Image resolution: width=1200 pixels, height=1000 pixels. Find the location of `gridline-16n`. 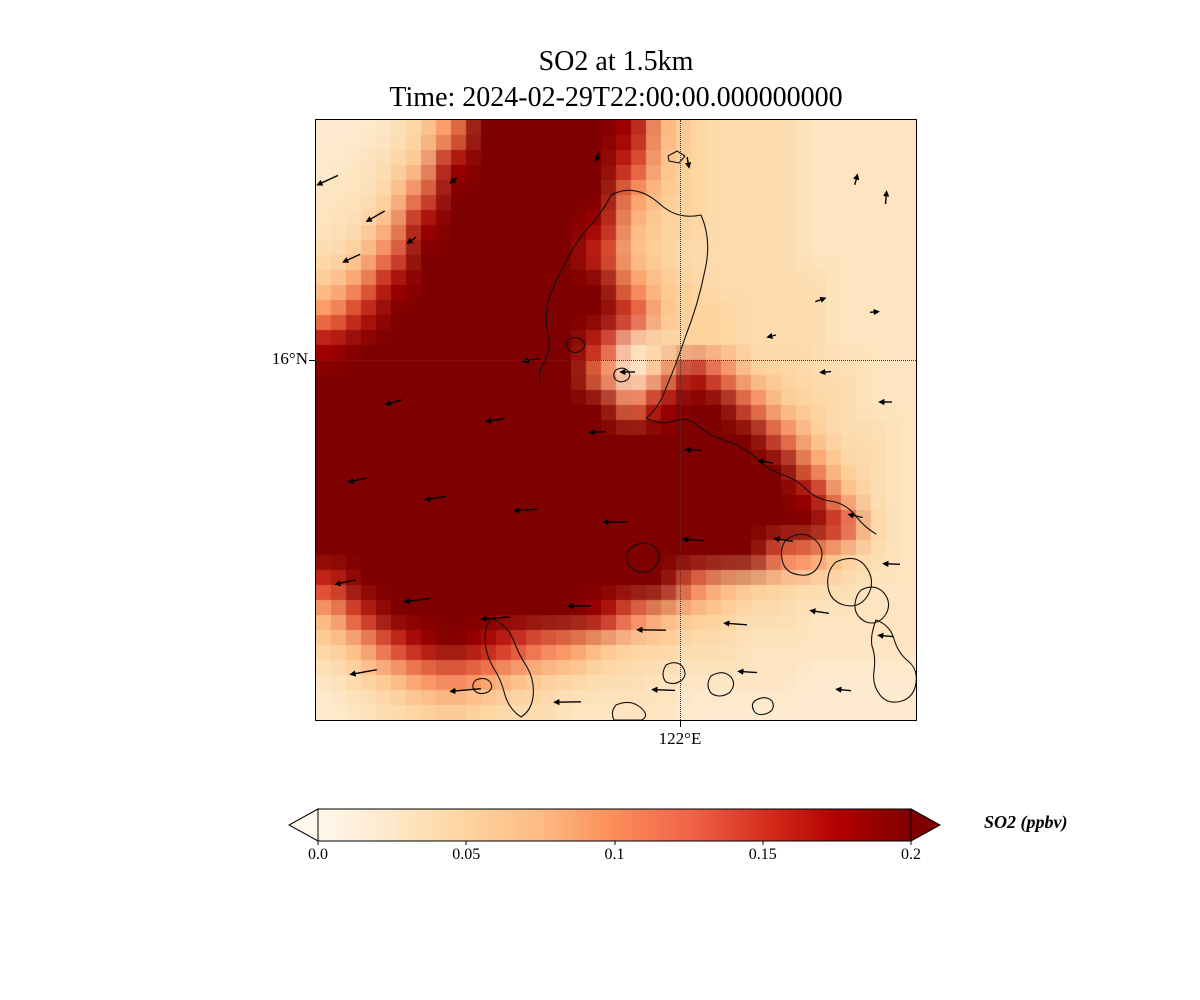

gridline-16n is located at coordinates (616, 360).